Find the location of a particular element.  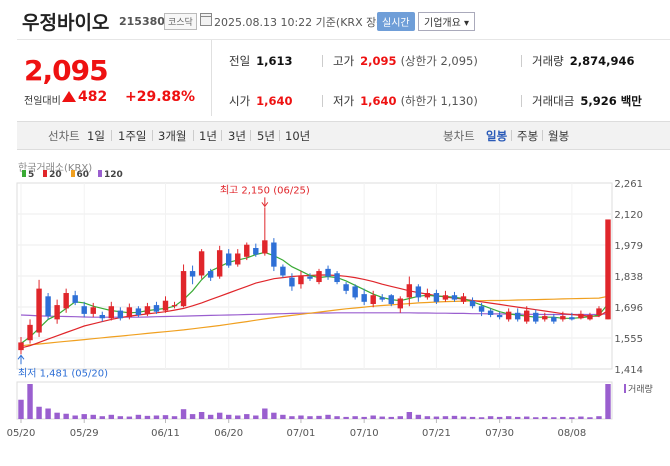

period-10y: 10년 is located at coordinates (298, 136).